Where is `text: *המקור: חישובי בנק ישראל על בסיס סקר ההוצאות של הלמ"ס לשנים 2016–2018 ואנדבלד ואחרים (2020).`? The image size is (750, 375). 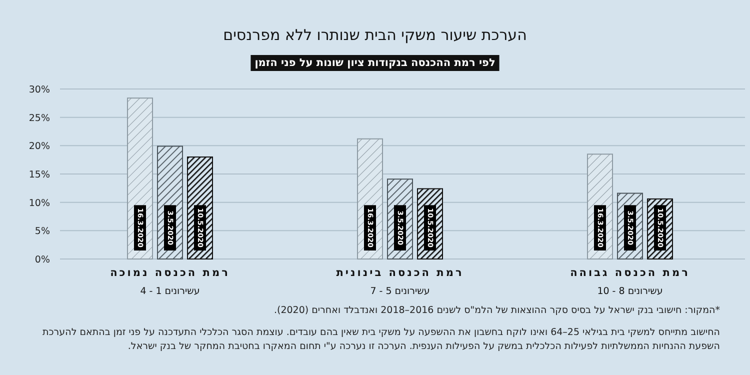 text: *המקור: חישובי בנק ישראל על בסיס סקר ההוצאות של הלמ"ס לשנים 2016–2018 ואנדבלד ואחרים (2020). is located at coordinates (496, 311).